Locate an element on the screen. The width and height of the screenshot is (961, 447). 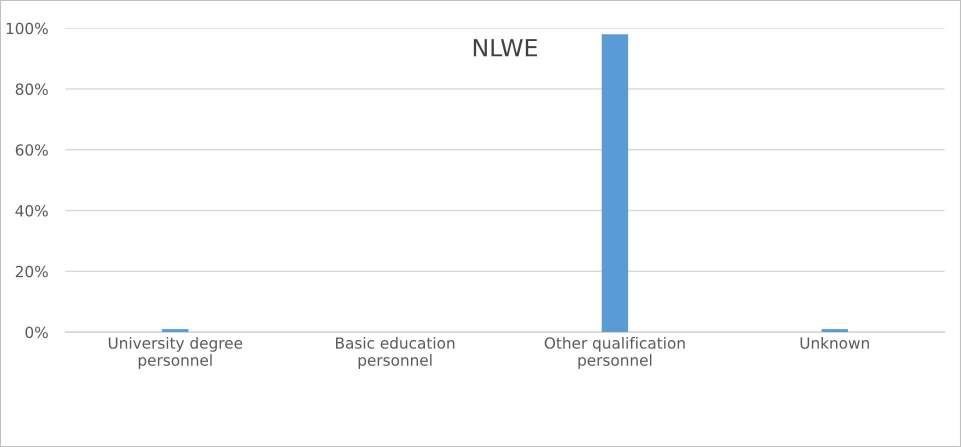
x-tick-label: University degree personnel is located at coordinates (175, 352).